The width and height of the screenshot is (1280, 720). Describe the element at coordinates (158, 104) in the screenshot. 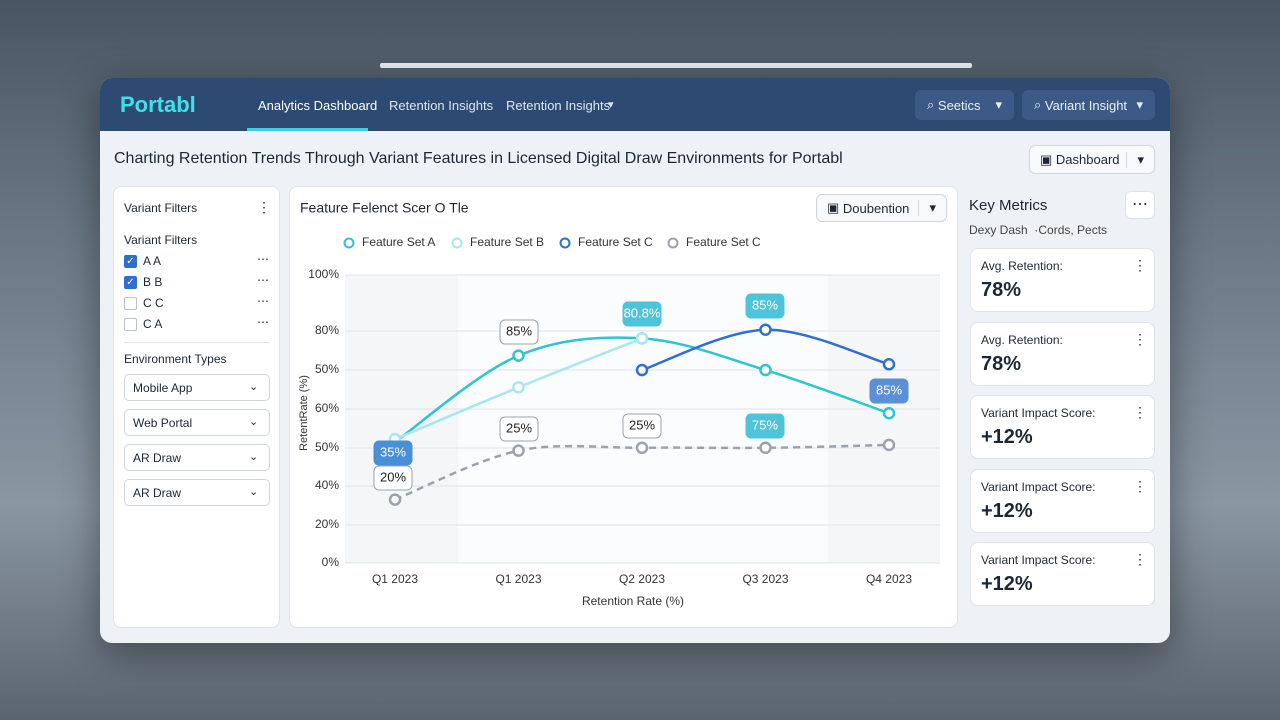

I see `logo: Portabl` at that location.